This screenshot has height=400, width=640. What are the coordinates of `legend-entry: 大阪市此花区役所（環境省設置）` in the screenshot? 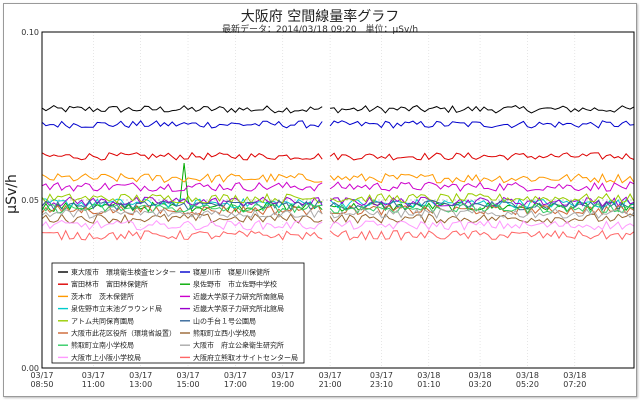 It's located at (123, 333).